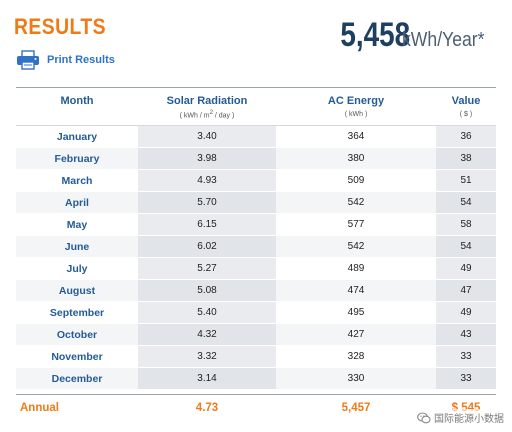 The width and height of the screenshot is (512, 432). I want to click on results-title: RESULTS, so click(60, 26).